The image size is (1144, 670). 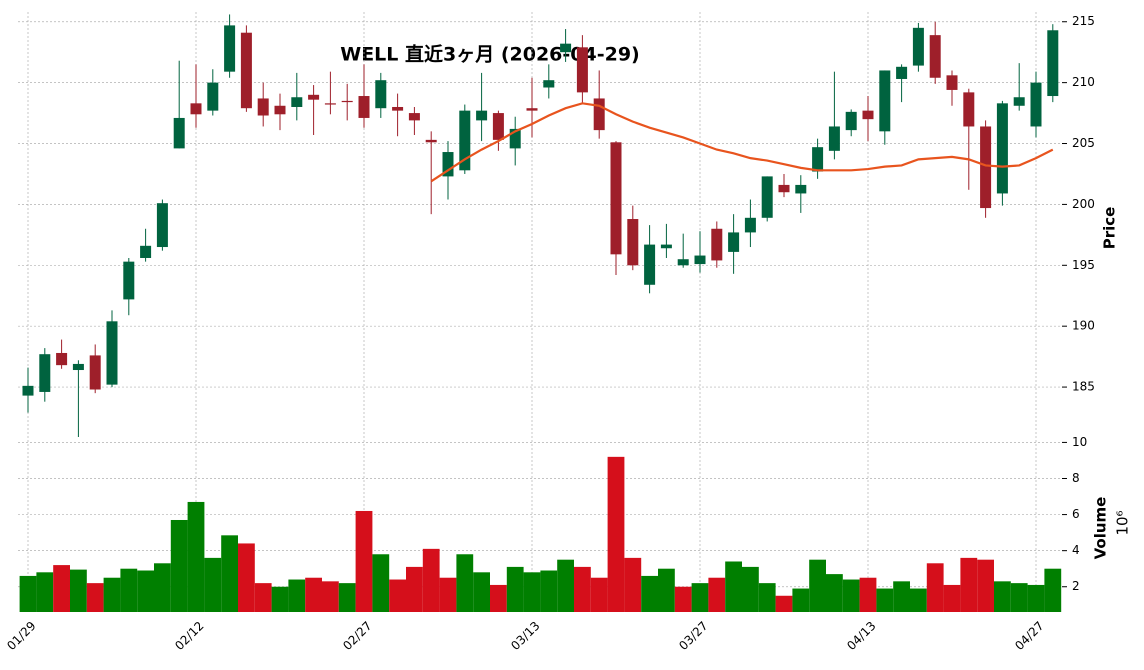 What do you see at coordinates (357, 636) in the screenshot?
I see `x-tick-label: 02/27` at bounding box center [357, 636].